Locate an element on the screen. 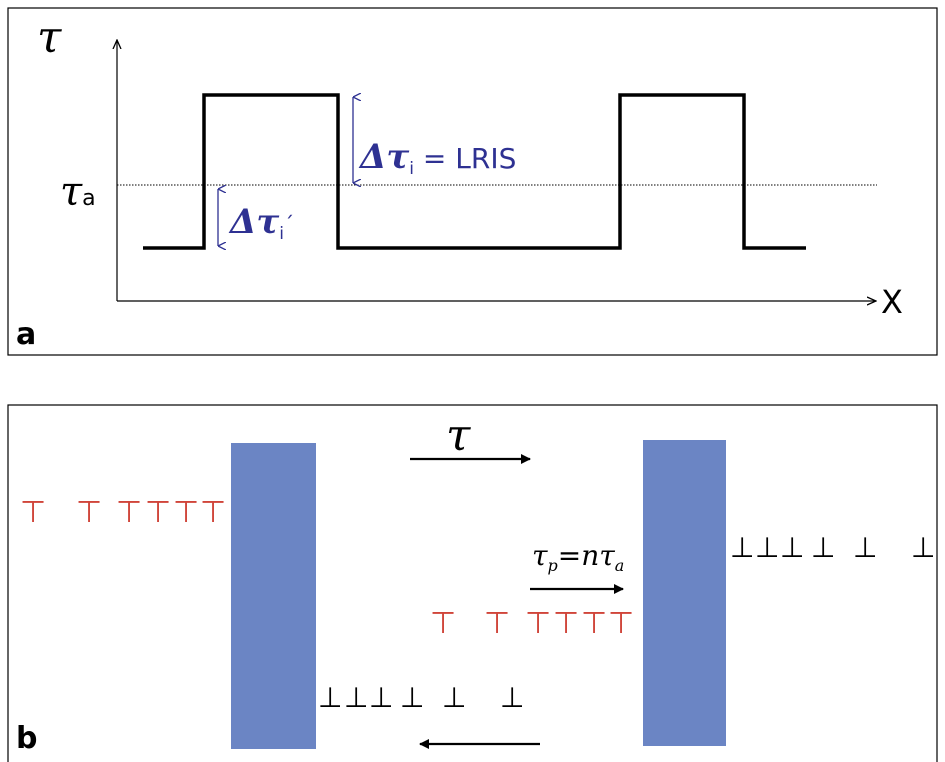 The height and width of the screenshot is (762, 945). black-dislocation-row-bottom: ⊥ ⊥ ⊥ ⊥ ⊥ ⊥ is located at coordinates (421, 697).